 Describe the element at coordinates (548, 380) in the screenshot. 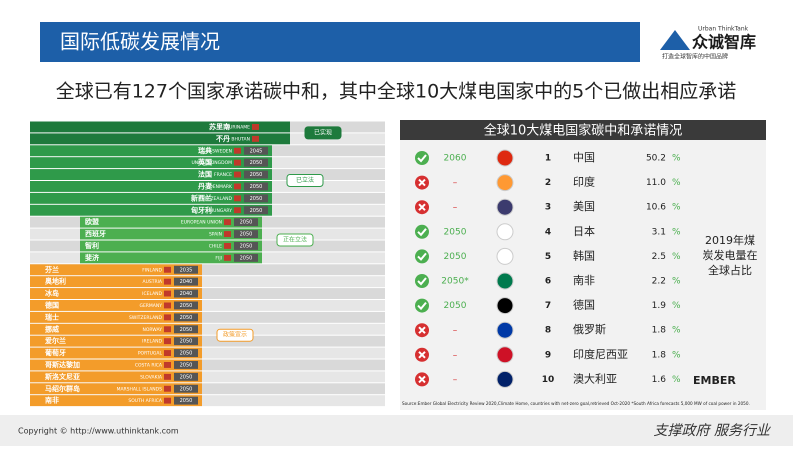

I see `rank: 10` at that location.